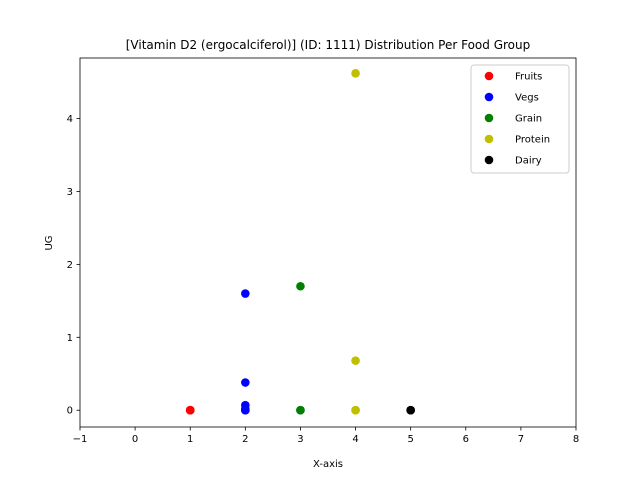 The image size is (640, 480). Describe the element at coordinates (521, 439) in the screenshot. I see `x-tick-label: 7` at that location.